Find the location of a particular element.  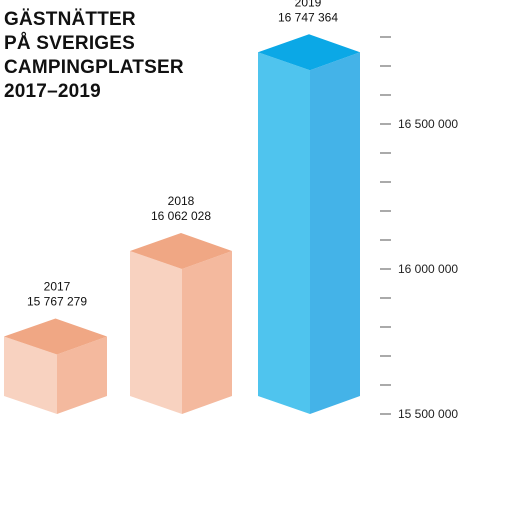

bar-value-label: 16 747 364 is located at coordinates (308, 17).